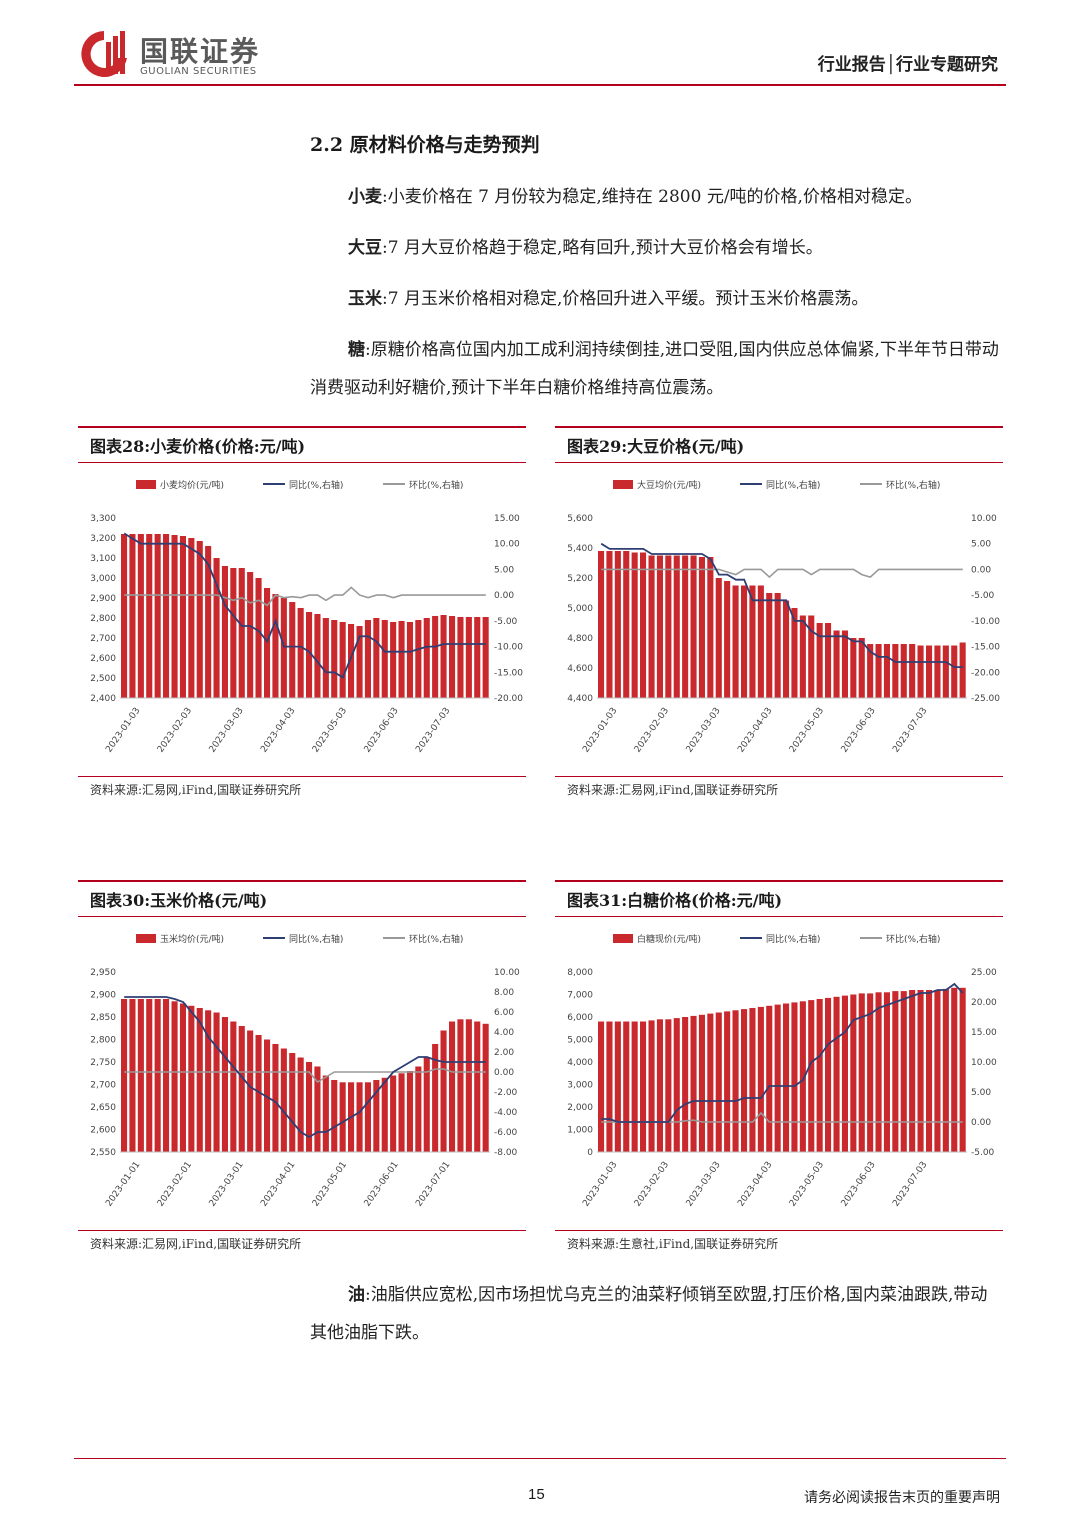 The width and height of the screenshot is (1080, 1527). What do you see at coordinates (506, 1153) in the screenshot?
I see `y-right-tick-label: -8.00` at bounding box center [506, 1153].